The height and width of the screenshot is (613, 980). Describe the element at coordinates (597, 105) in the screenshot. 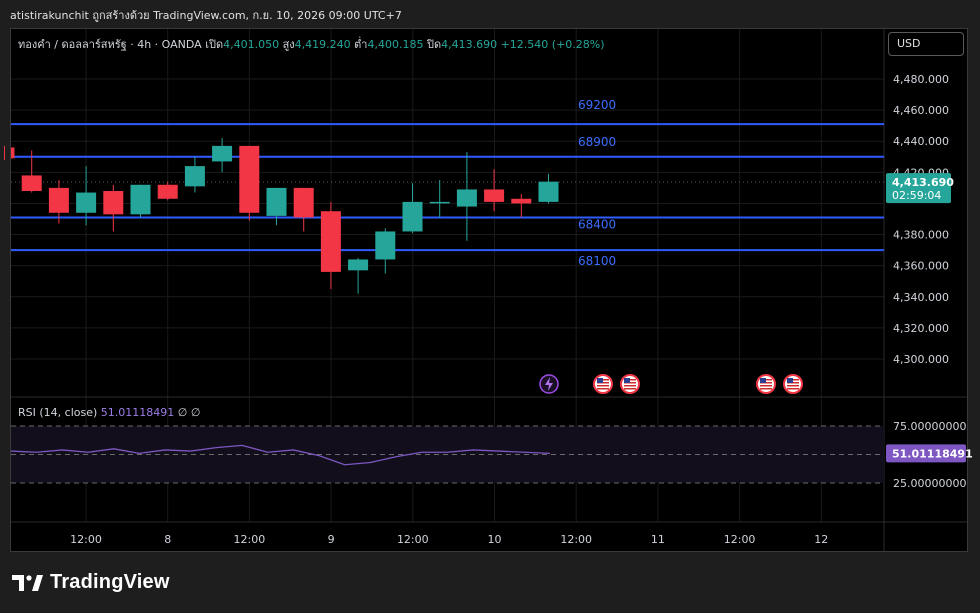

I see `level-label-69200: 69200` at that location.